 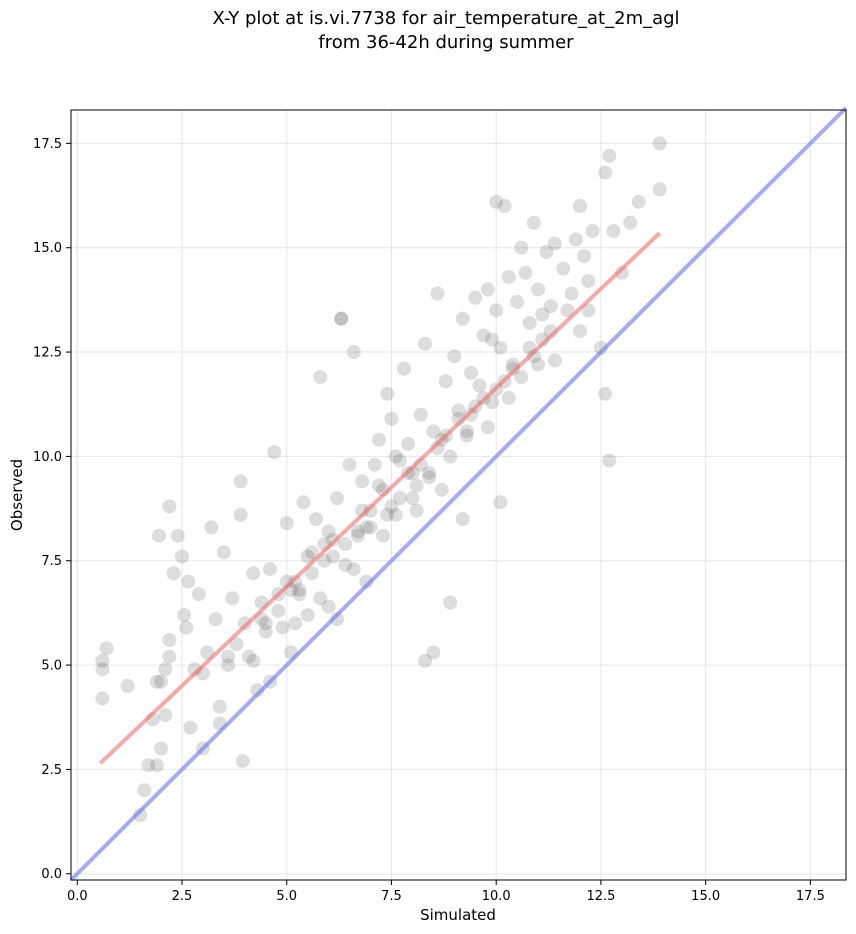 I want to click on x-tick-label: 2.5, so click(x=182, y=896).